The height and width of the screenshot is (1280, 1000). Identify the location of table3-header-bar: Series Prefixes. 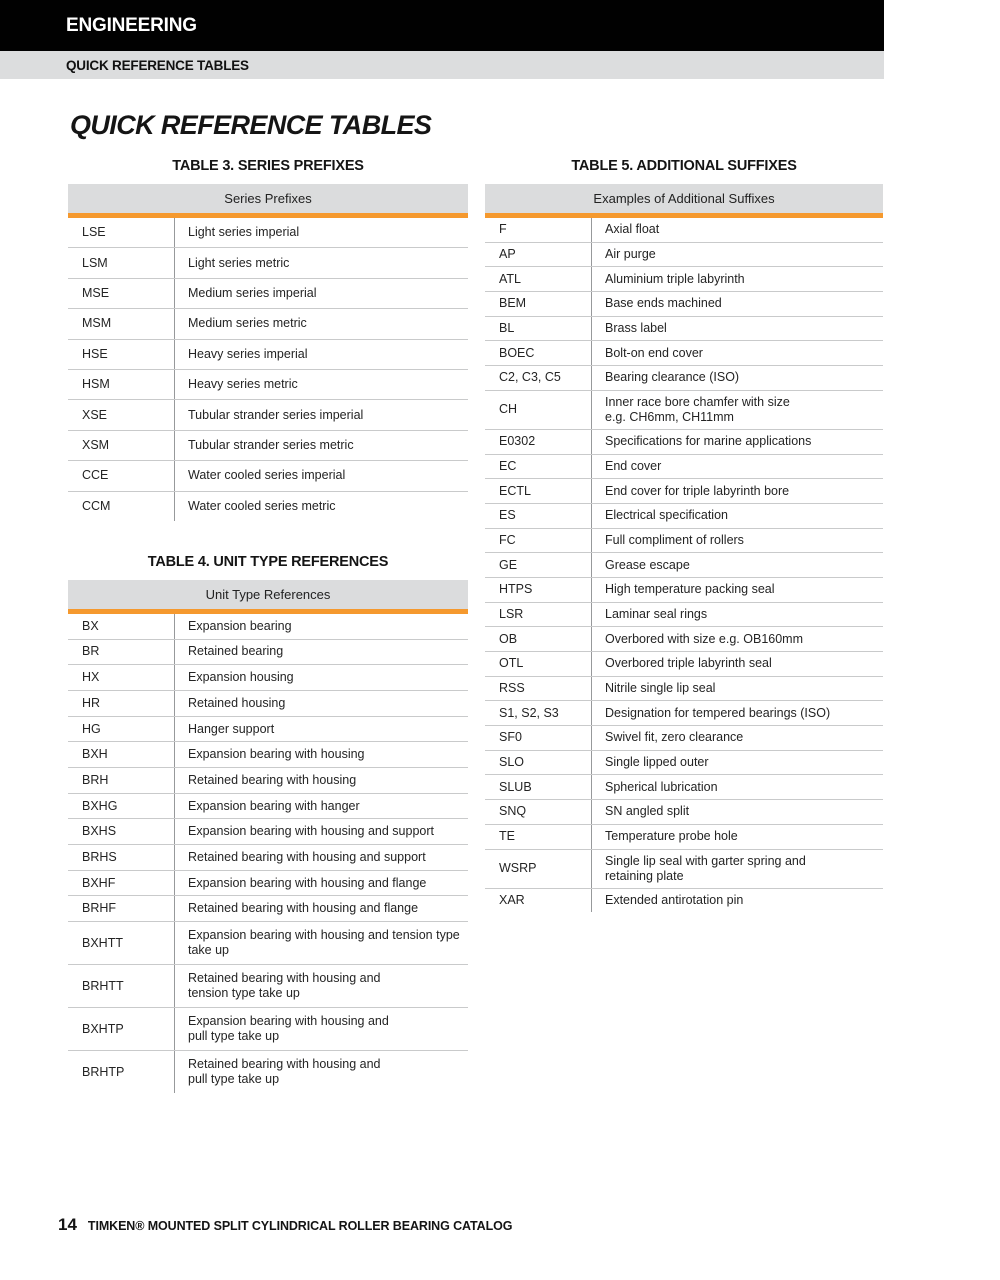
(268, 198).